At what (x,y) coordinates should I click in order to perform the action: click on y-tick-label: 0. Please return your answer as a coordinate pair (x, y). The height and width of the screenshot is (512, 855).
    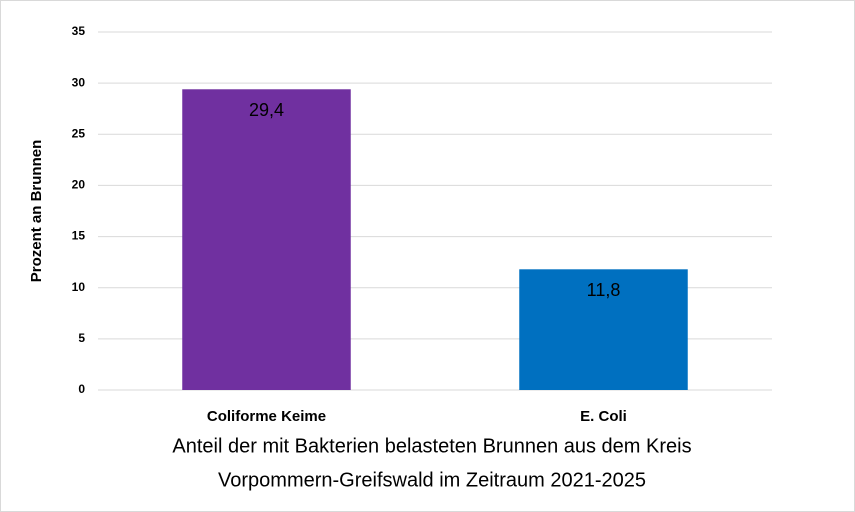
    Looking at the image, I should click on (81, 389).